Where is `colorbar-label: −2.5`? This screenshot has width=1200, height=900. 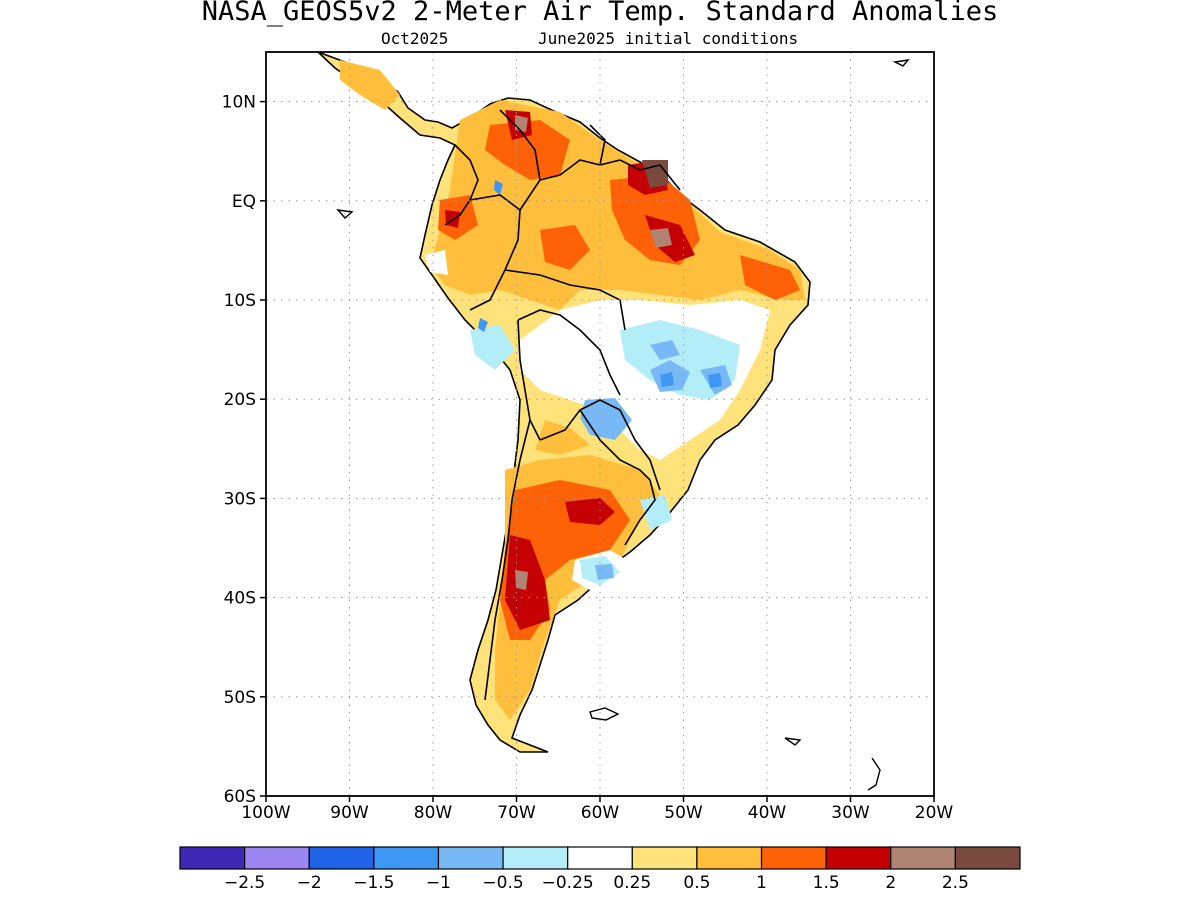 colorbar-label: −2.5 is located at coordinates (244, 883).